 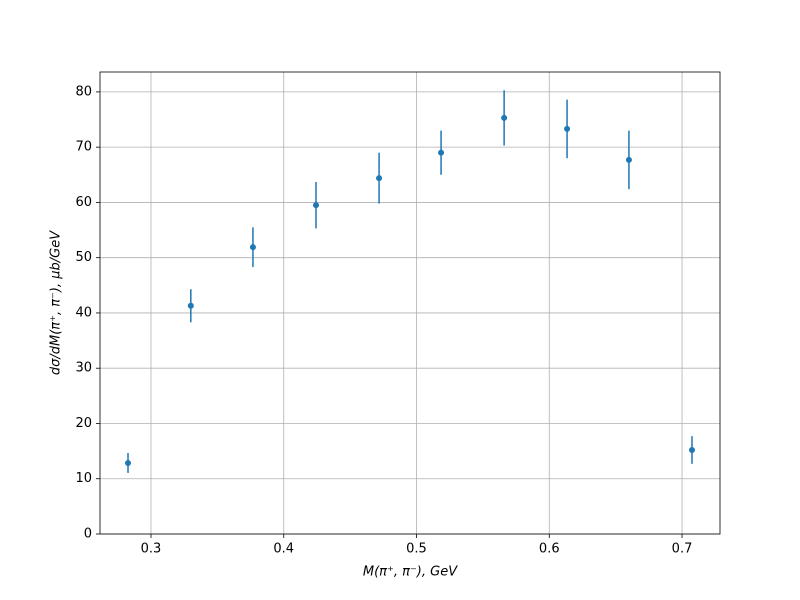 What do you see at coordinates (83, 147) in the screenshot?
I see `y-tick-label: 70` at bounding box center [83, 147].